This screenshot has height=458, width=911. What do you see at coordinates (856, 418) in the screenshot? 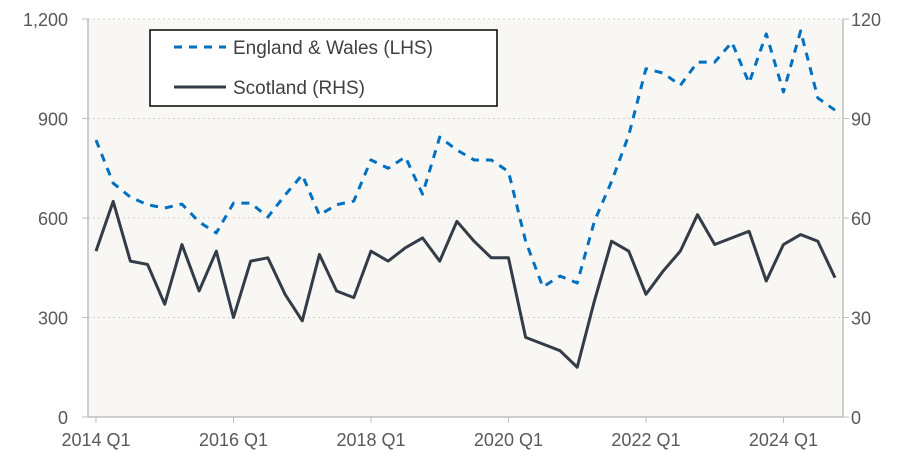
I see `y-right-tick-label: 0` at bounding box center [856, 418].